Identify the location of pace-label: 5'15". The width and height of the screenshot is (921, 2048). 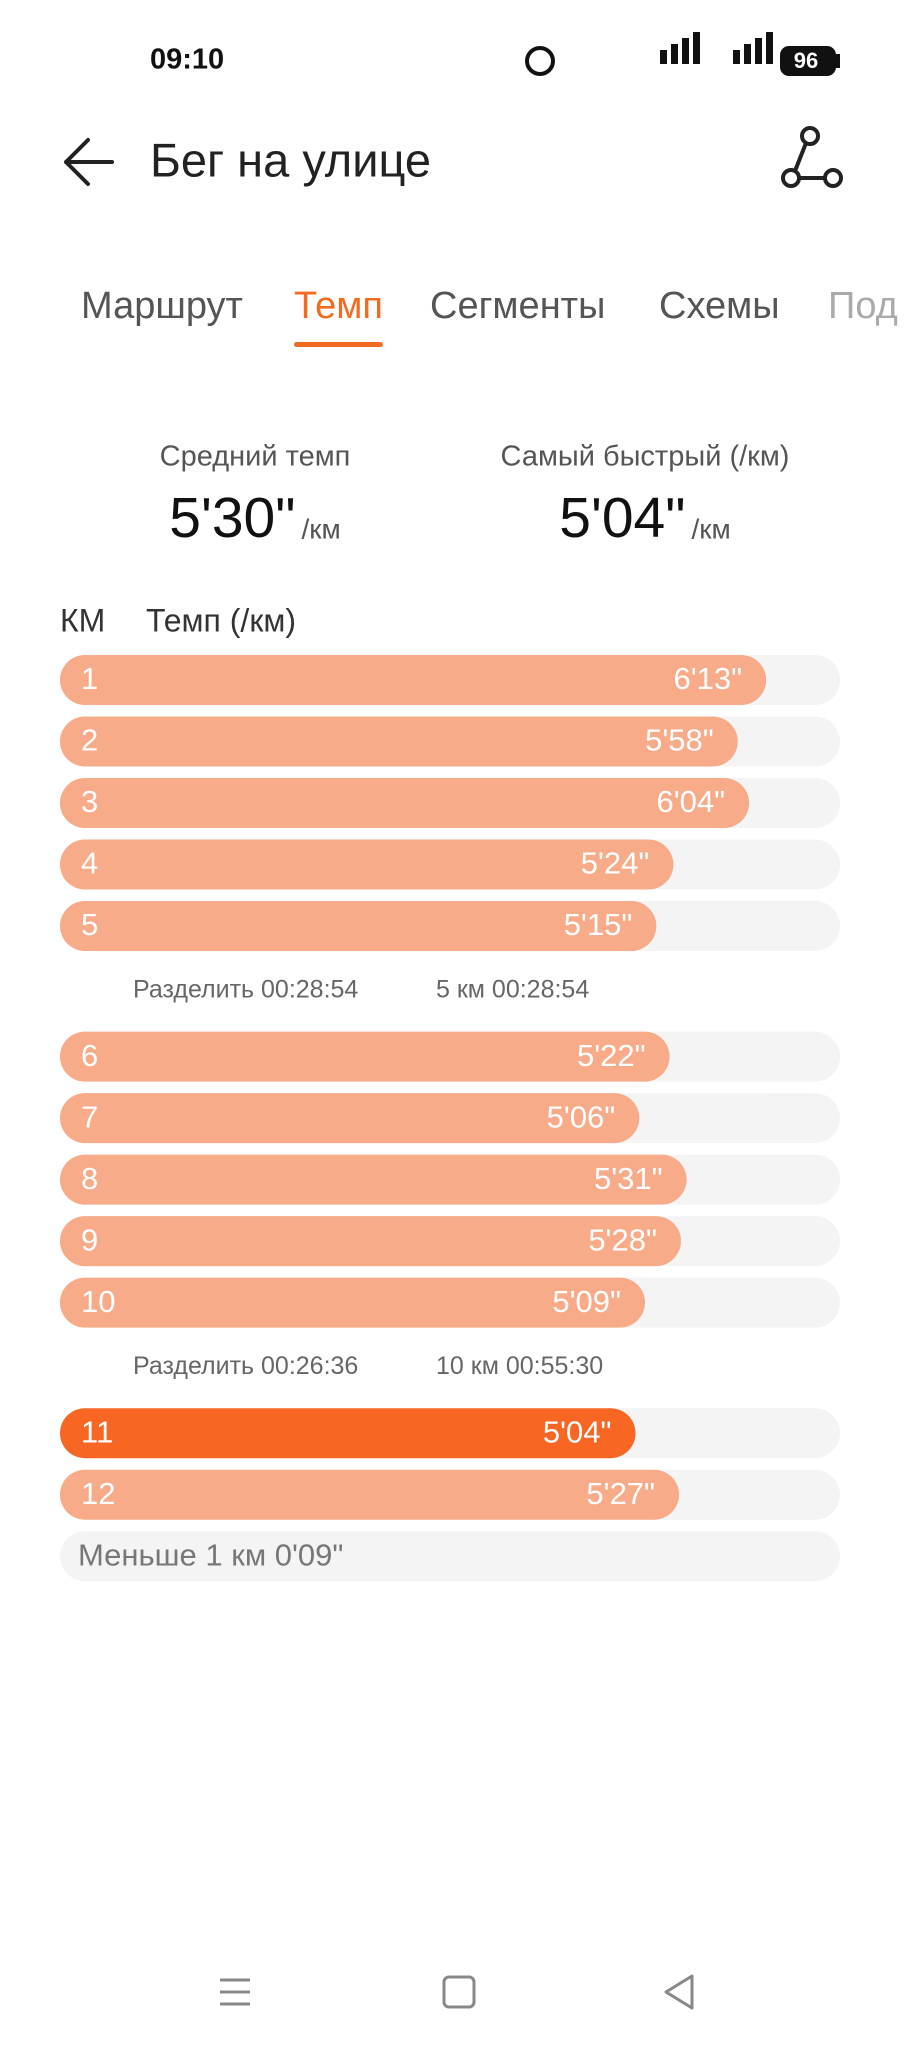
(598, 924).